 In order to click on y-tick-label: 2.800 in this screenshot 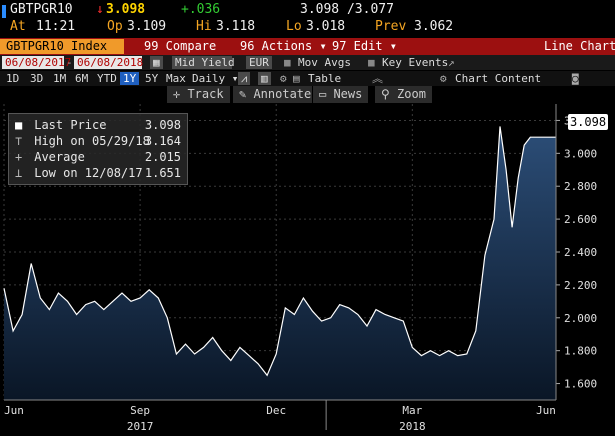, I will do `click(580, 186)`.